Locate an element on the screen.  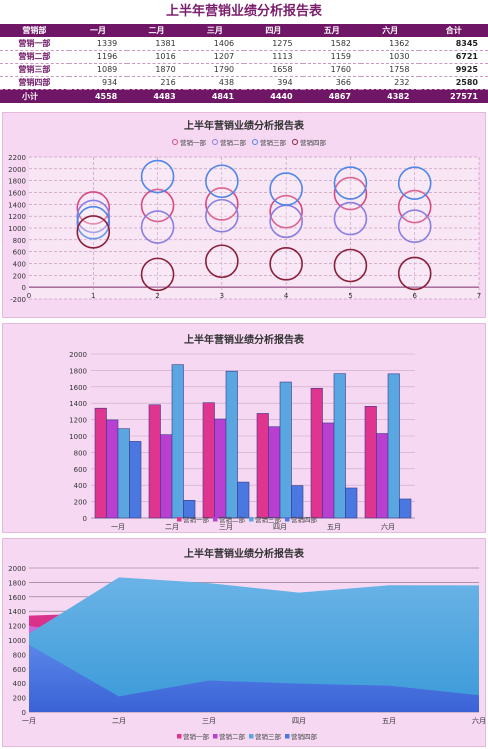
total-header: 合计 is located at coordinates (453, 30).